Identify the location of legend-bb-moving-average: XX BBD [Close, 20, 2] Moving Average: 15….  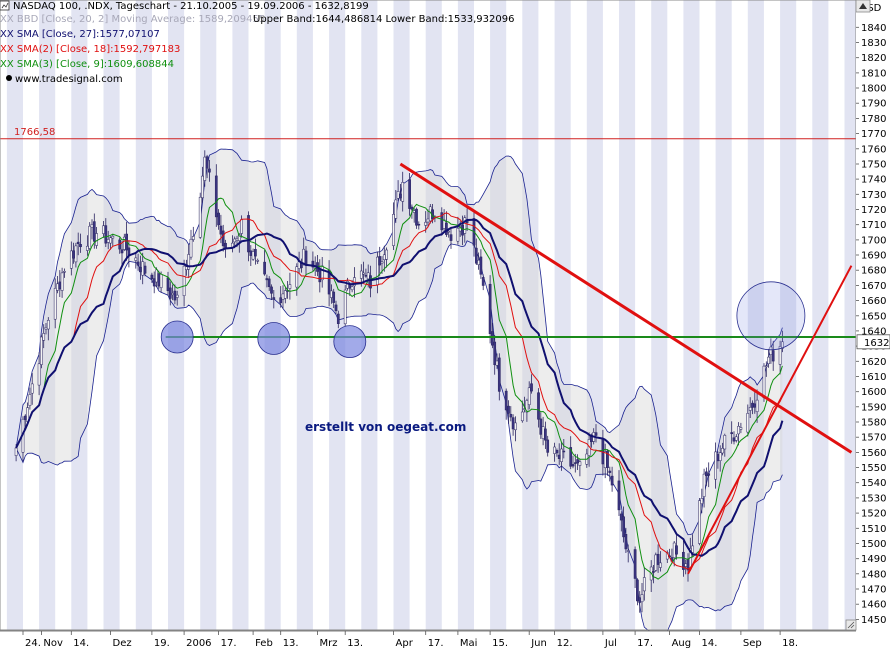
(132, 19).